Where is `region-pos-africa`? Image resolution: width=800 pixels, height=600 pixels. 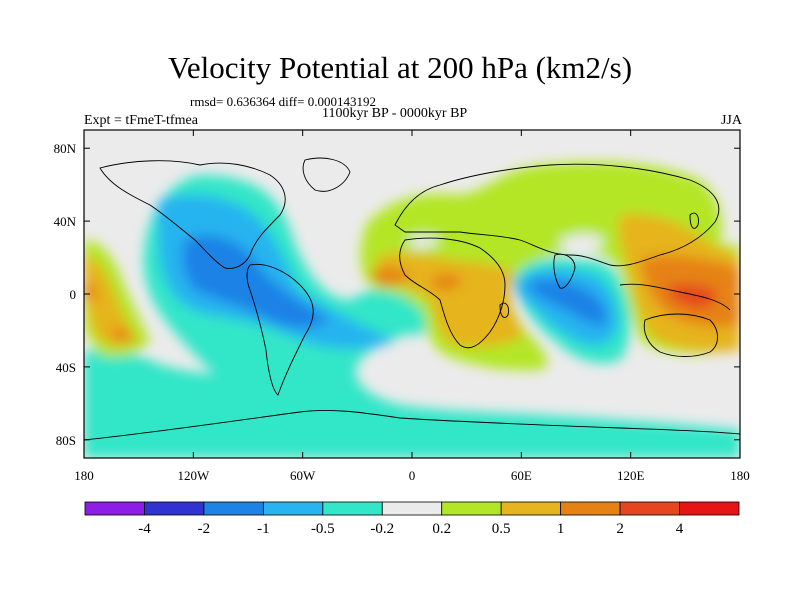 region-pos-africa is located at coordinates (451, 299).